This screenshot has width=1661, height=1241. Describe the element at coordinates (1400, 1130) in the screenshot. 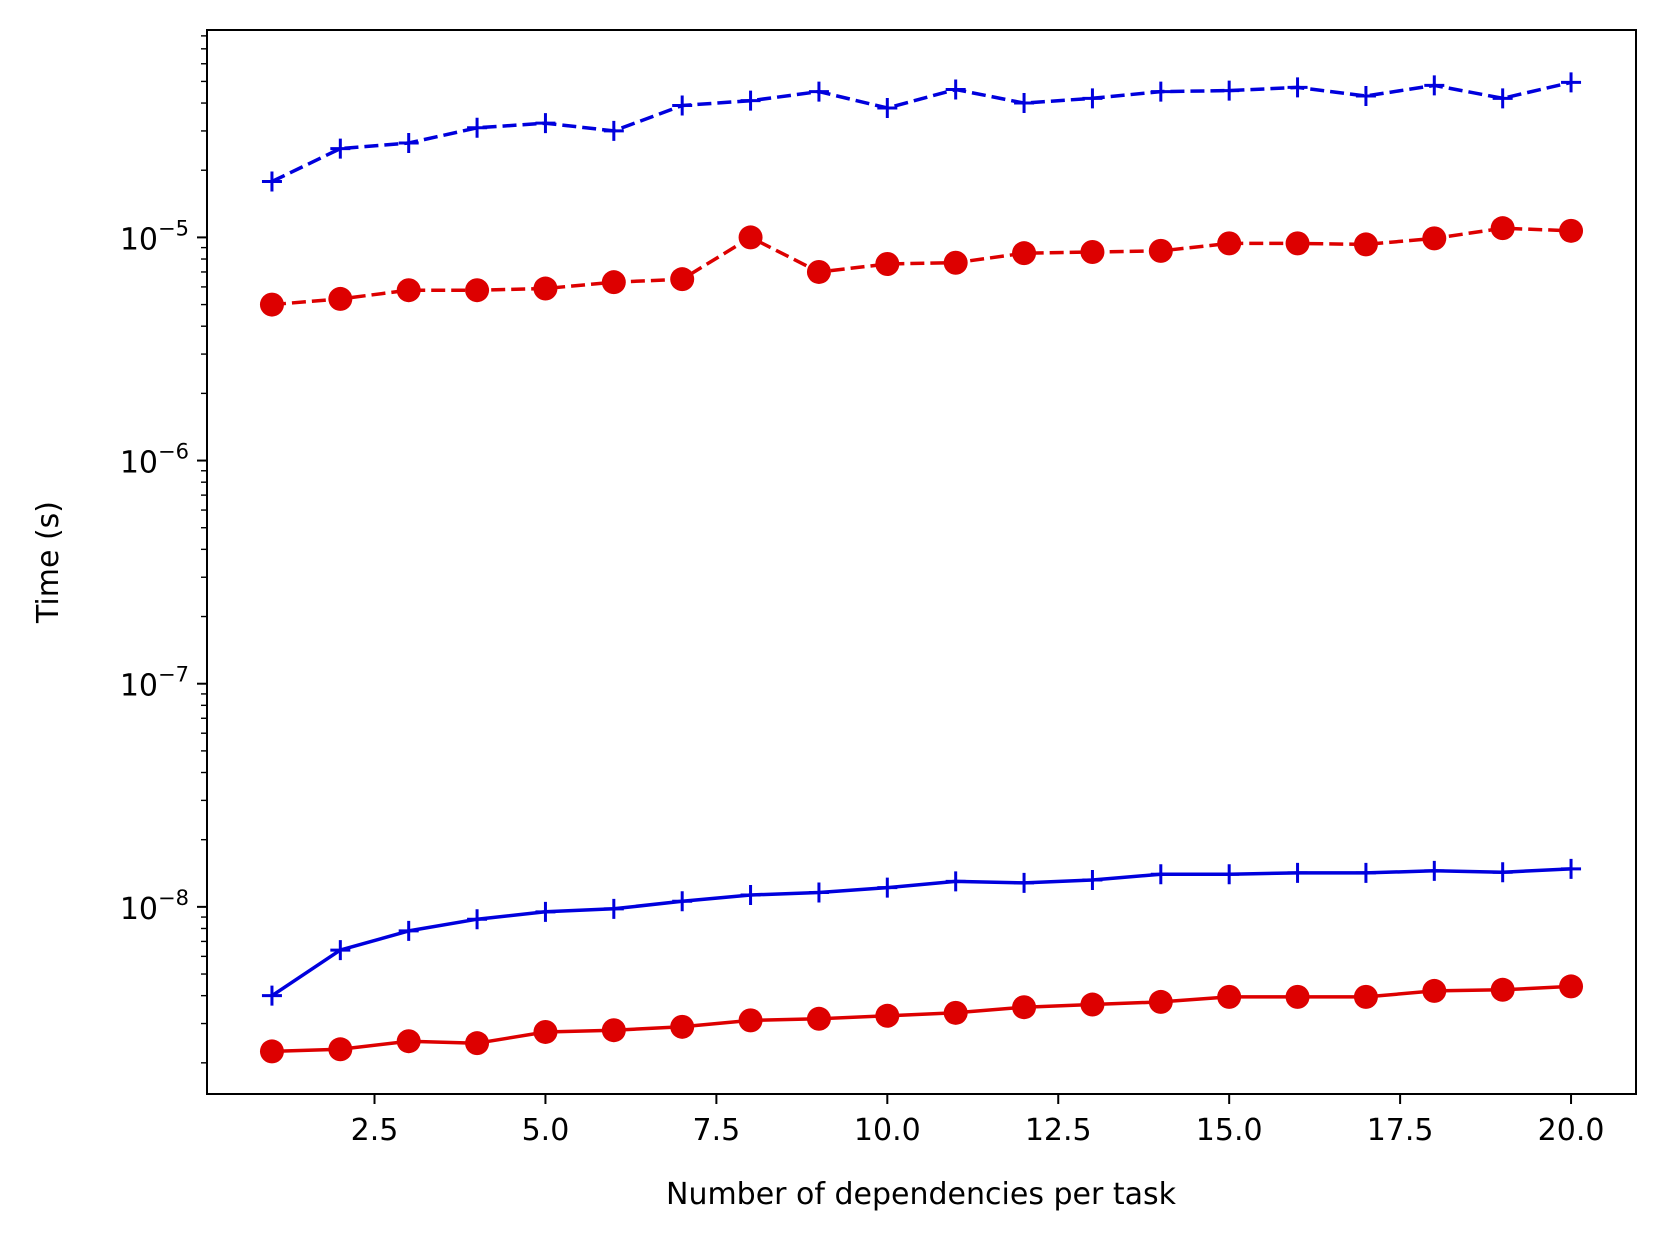

I see `x-tick-label: 17.5` at that location.